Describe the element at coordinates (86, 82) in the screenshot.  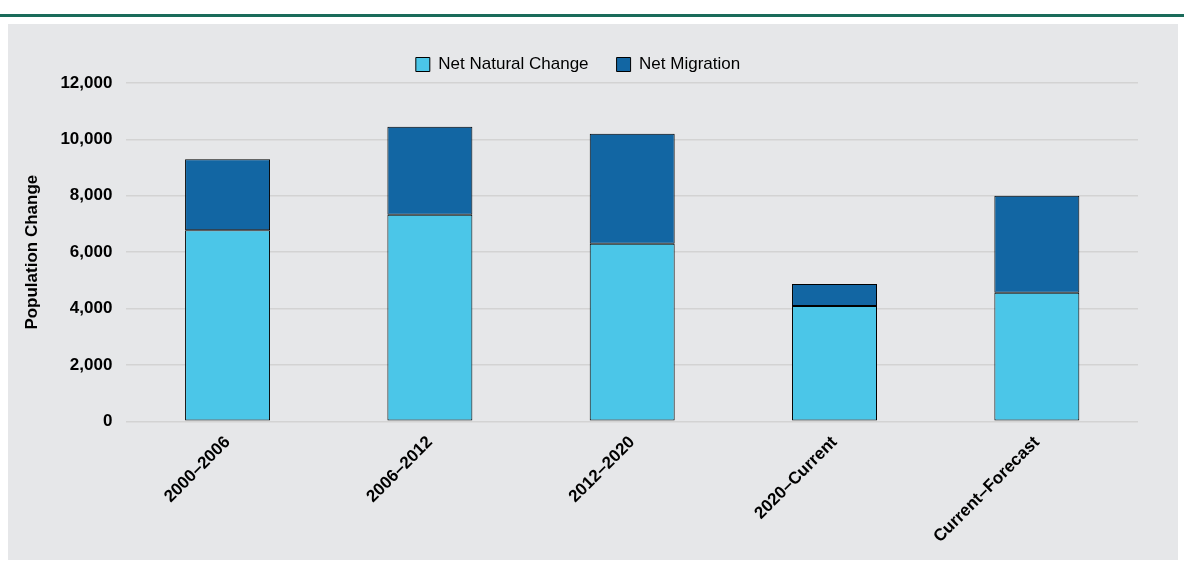
I see `y-tick-label: 12,000` at that location.